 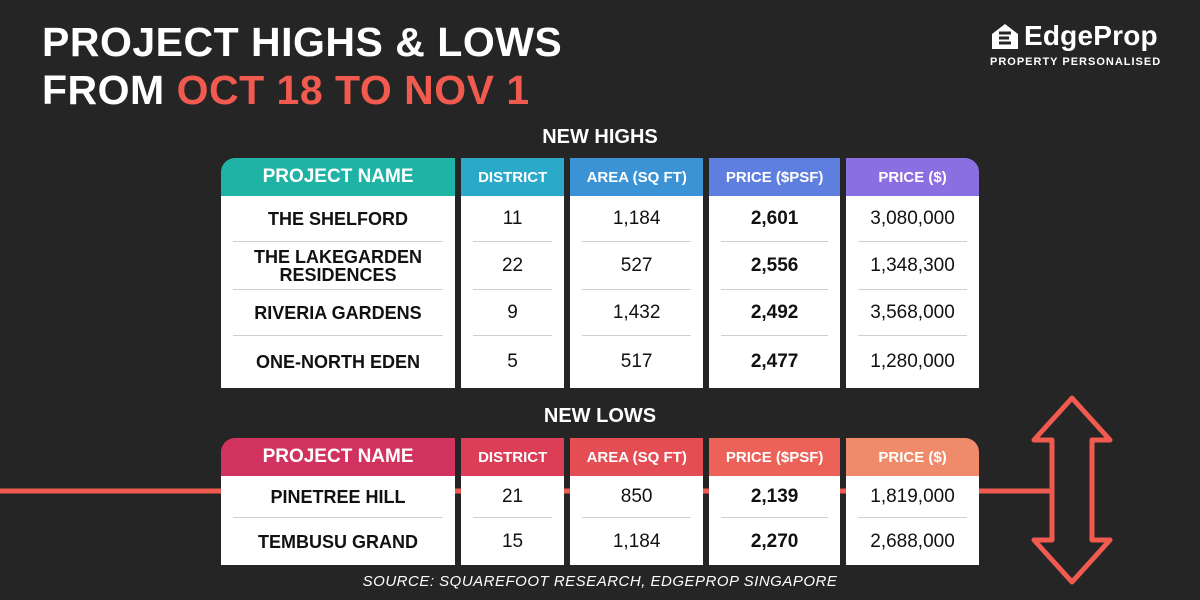 I want to click on lows-cell-project-name: PINETREE HILL, so click(x=338, y=497).